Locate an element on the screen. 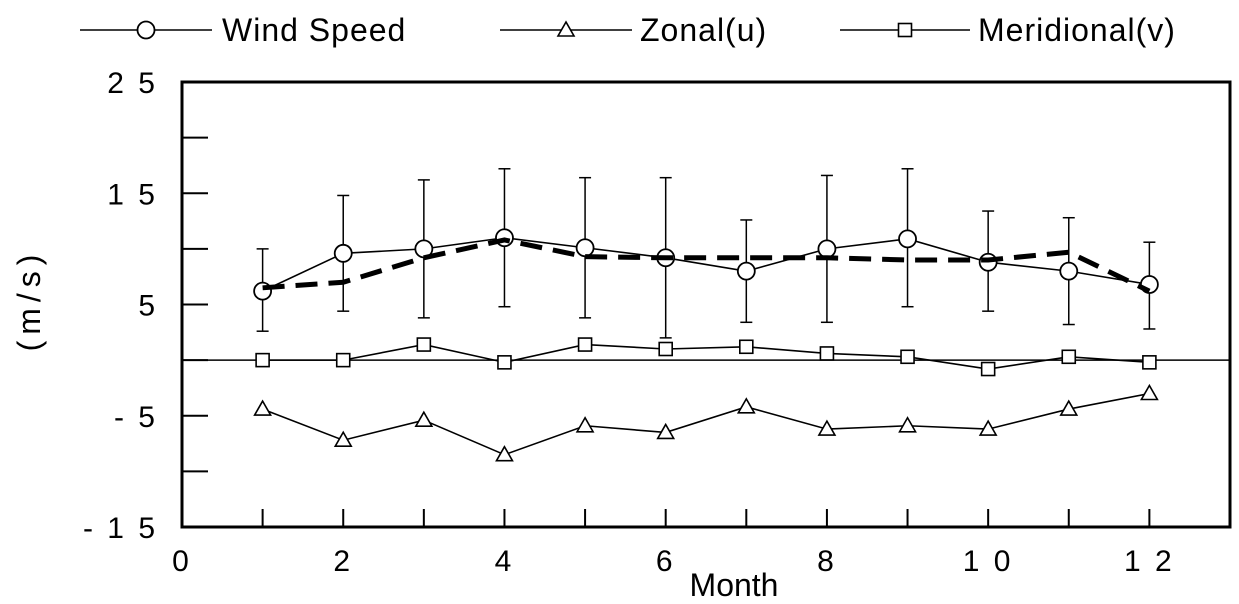 Image resolution: width=1239 pixels, height=604 pixels. legend-label: Zonal(u) is located at coordinates (703, 30).